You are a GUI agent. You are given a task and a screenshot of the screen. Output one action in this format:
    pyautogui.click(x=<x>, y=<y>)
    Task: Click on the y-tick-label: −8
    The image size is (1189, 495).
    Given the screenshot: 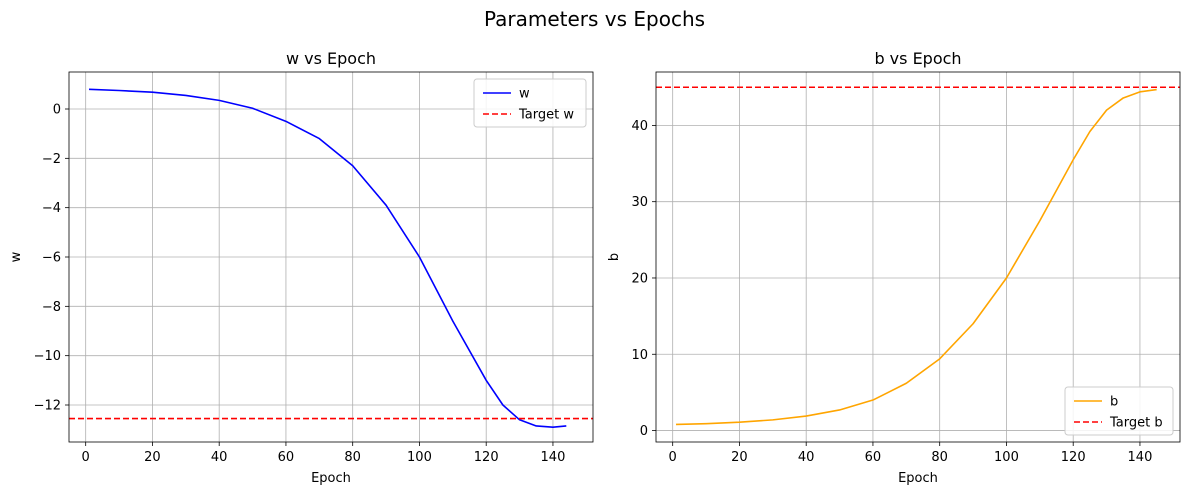 What is the action you would take?
    pyautogui.click(x=51, y=307)
    